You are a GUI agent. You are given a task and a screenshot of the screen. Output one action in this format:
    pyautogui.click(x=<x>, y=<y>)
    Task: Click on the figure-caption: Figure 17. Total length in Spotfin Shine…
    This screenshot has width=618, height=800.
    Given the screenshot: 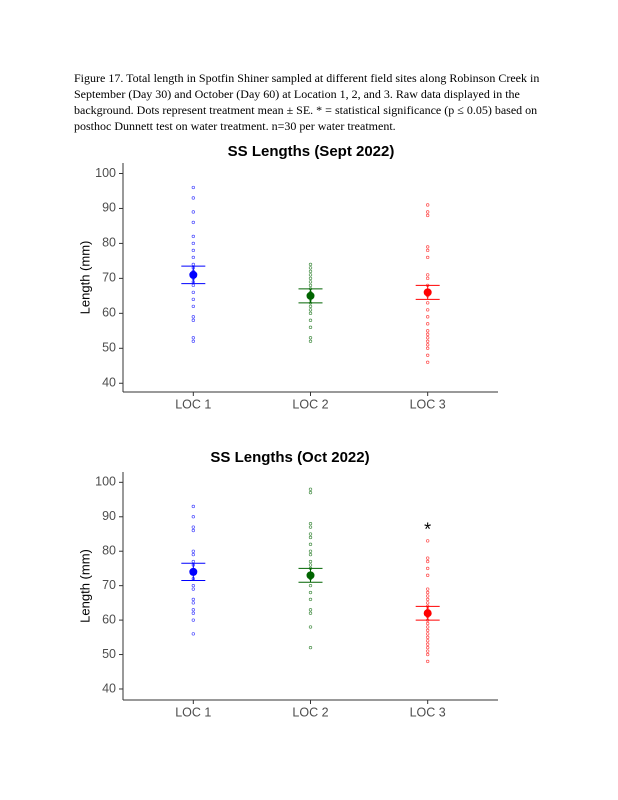 What is the action you would take?
    pyautogui.click(x=306, y=102)
    